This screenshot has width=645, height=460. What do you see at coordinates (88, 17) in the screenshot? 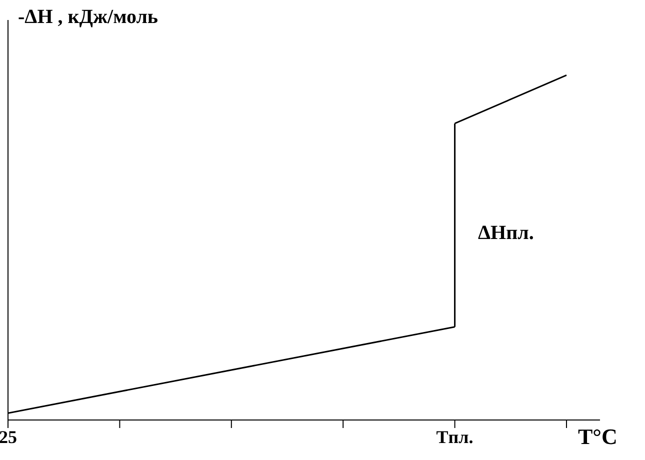
I see `y-axis-title: -ΔH , кДж/моль` at bounding box center [88, 17].